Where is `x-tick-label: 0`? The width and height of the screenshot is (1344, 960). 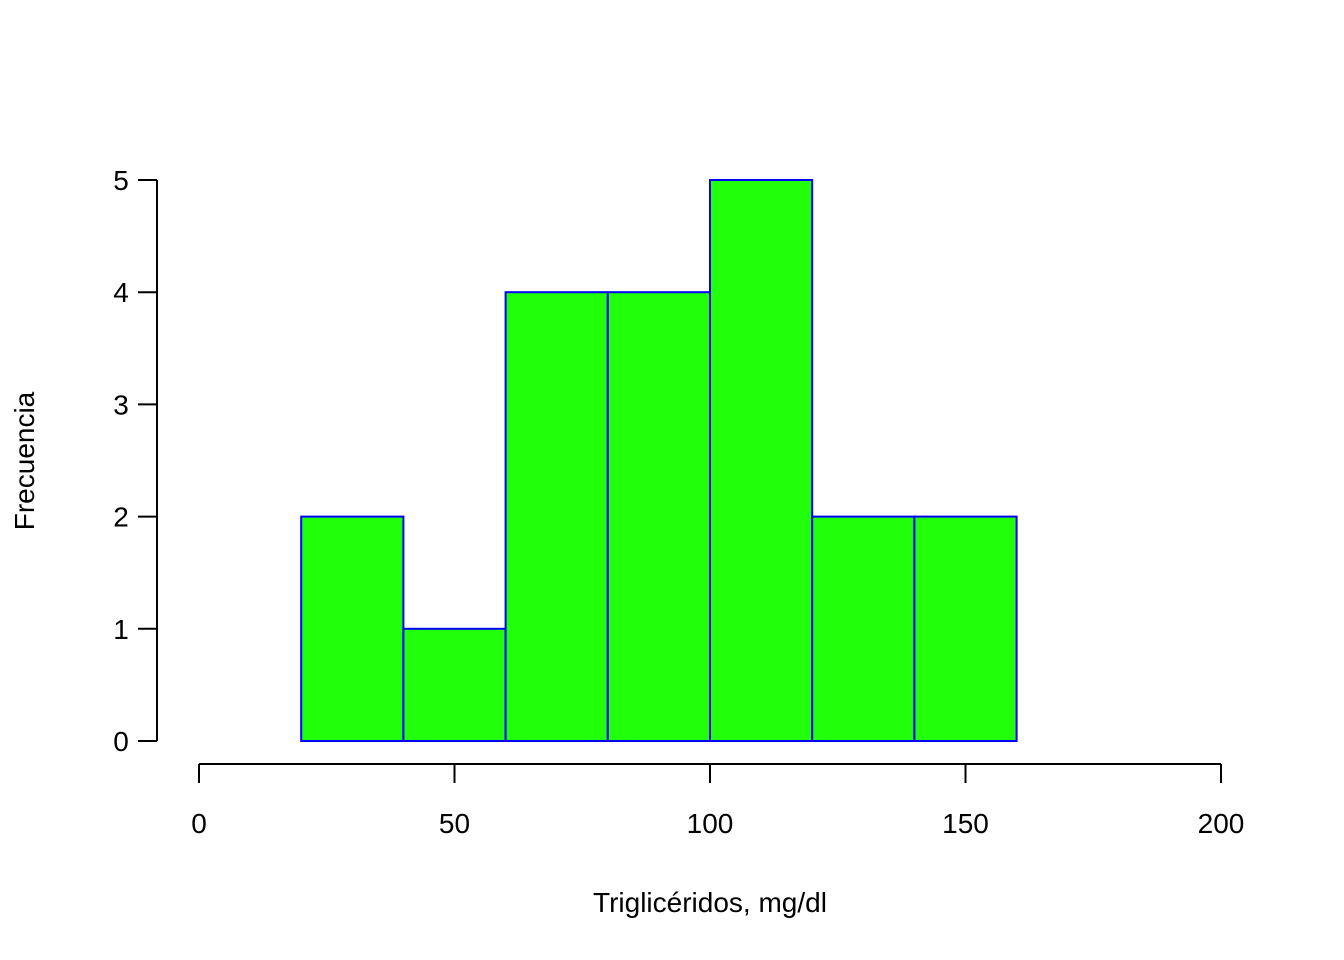 x-tick-label: 0 is located at coordinates (199, 823).